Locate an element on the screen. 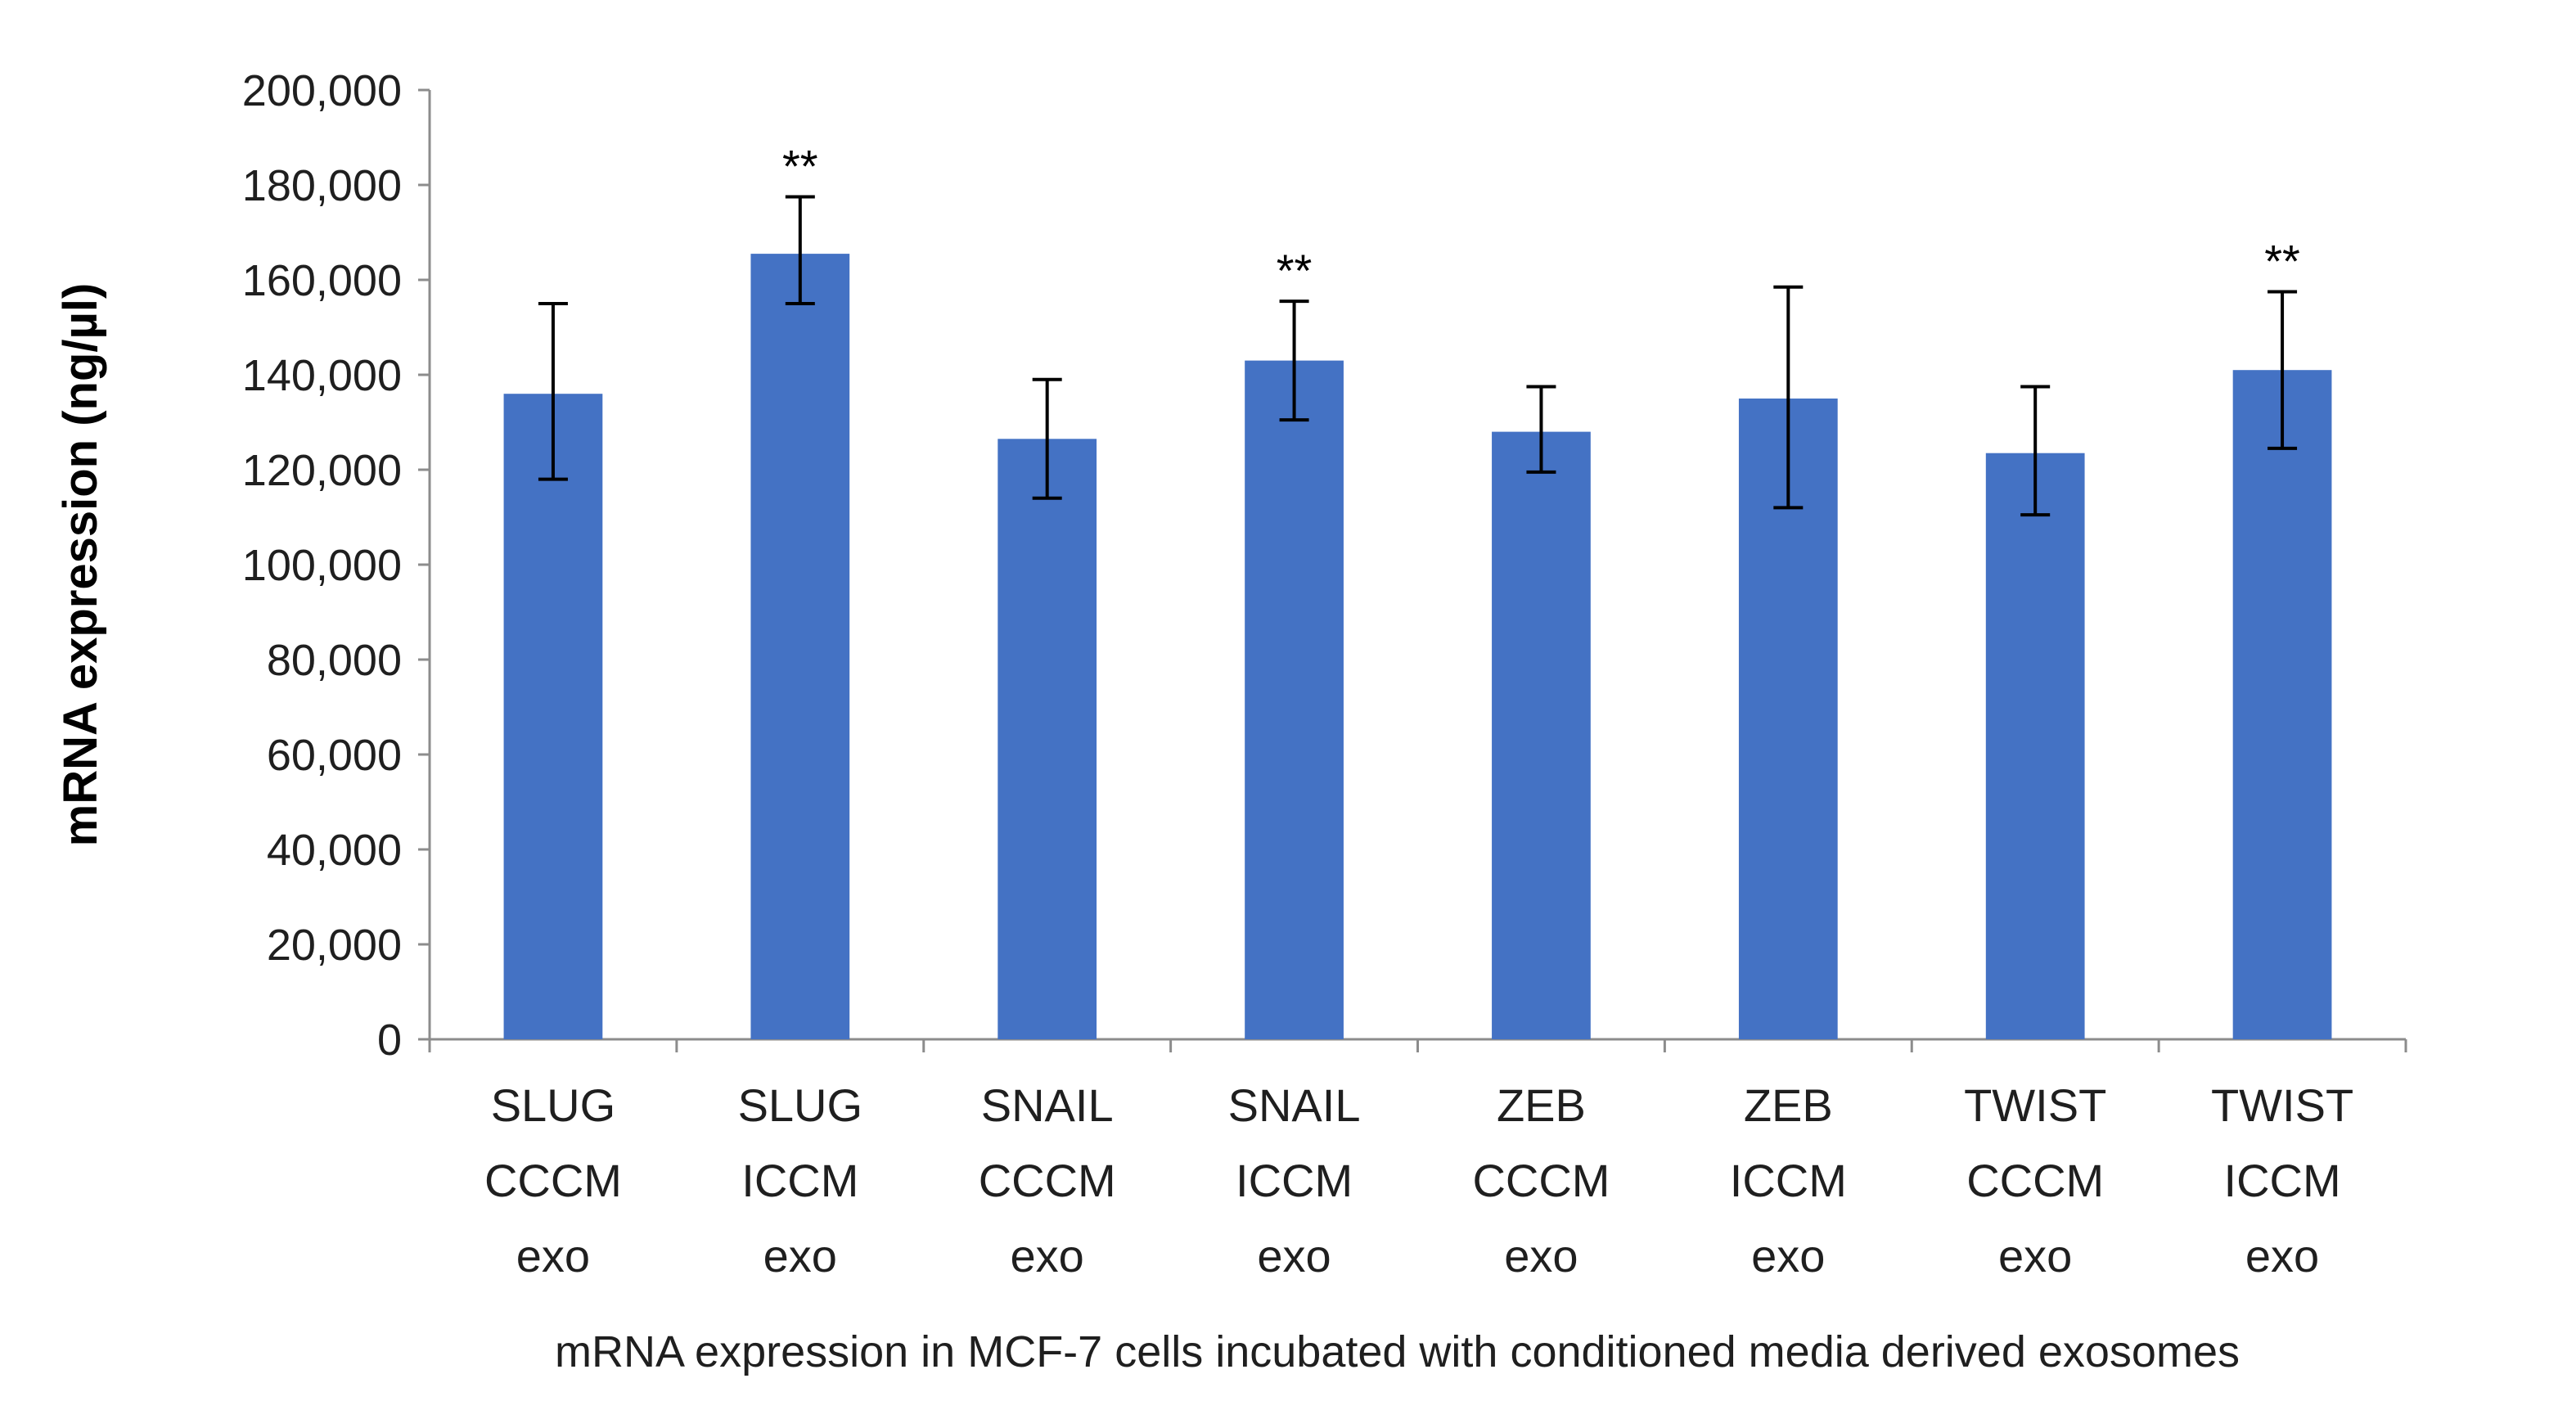  y-axis-title: mRNA expression (ng/µl) is located at coordinates (80, 565).